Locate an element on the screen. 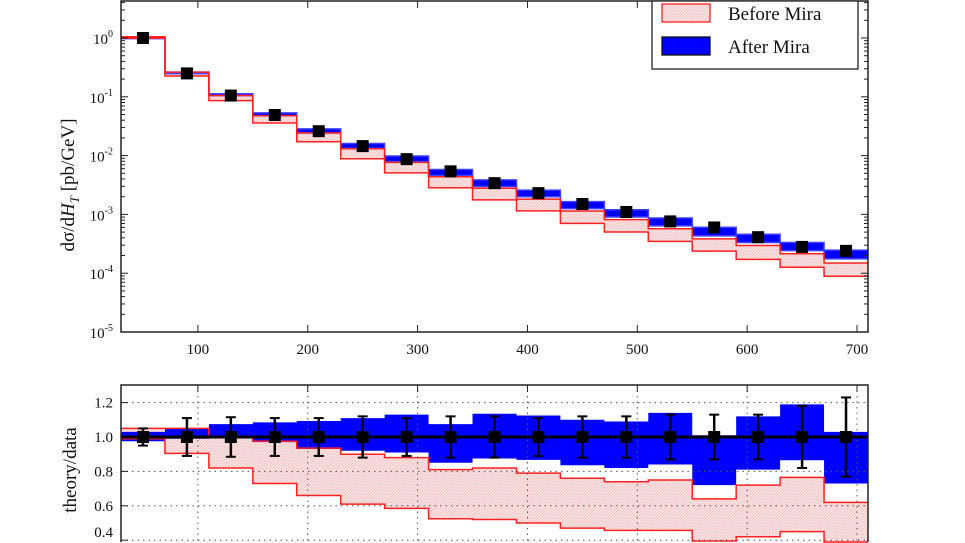 The height and width of the screenshot is (543, 965). y-tick-label: 10⁰ is located at coordinates (103, 38).